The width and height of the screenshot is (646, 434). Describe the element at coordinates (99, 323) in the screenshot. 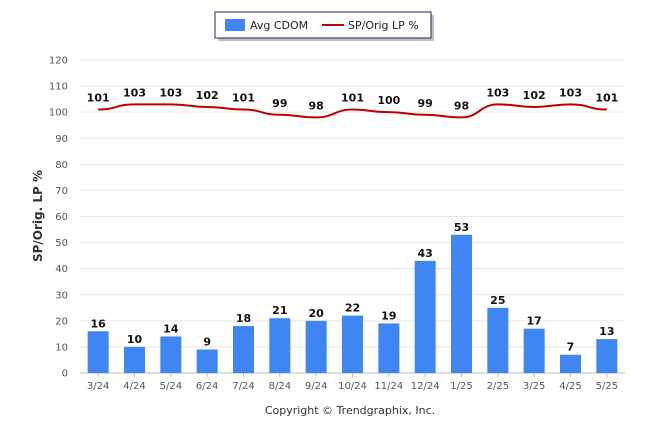

I see `bar-data-label: 16` at that location.